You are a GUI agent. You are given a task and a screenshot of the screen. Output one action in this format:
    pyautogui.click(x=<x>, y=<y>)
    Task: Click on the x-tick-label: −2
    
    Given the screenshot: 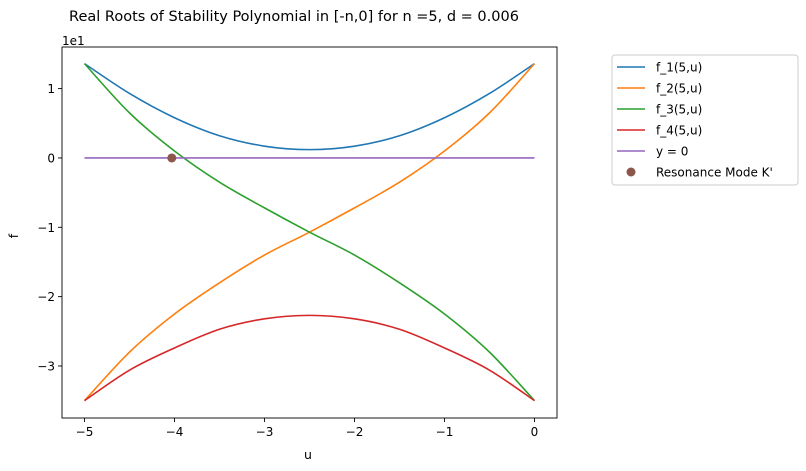 What is the action you would take?
    pyautogui.click(x=355, y=432)
    